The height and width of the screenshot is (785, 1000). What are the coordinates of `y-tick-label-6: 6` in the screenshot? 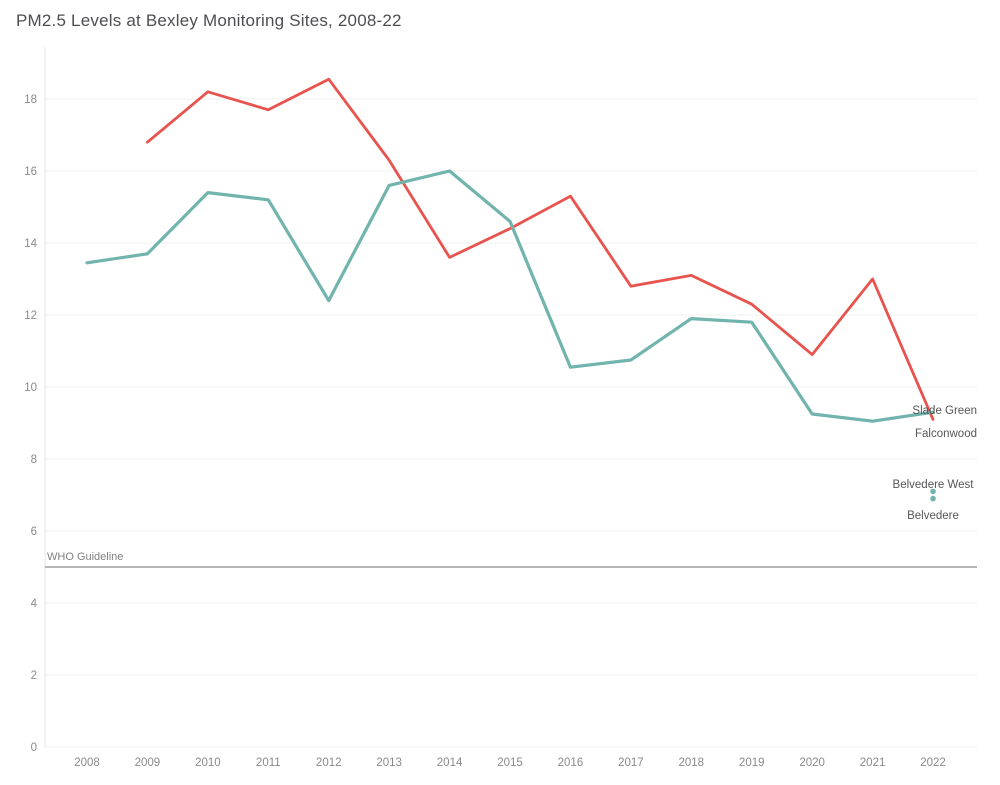 It's located at (34, 532).